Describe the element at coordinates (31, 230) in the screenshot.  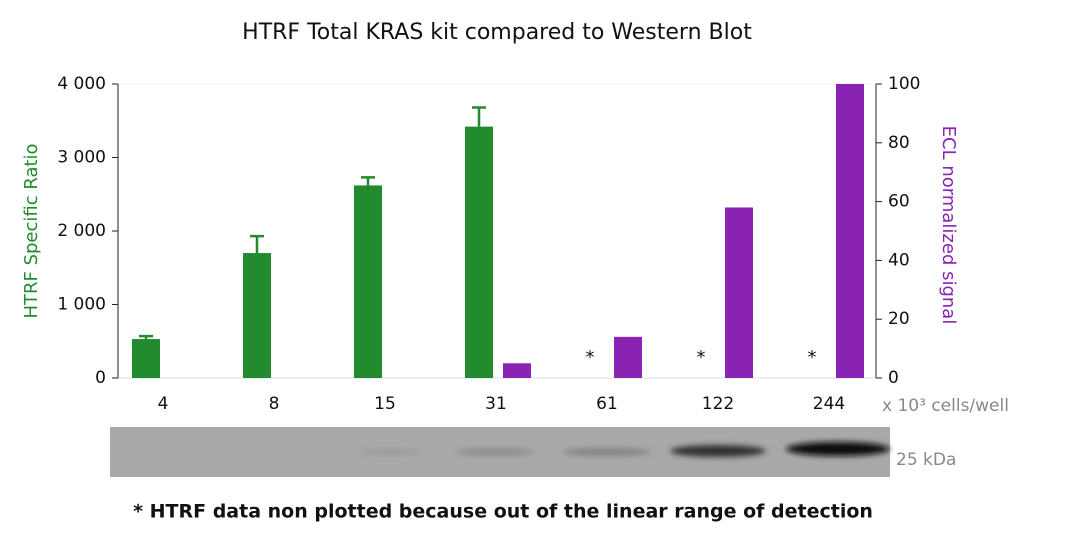
I see `y-axis-label: HTRF Specific Ratio` at that location.